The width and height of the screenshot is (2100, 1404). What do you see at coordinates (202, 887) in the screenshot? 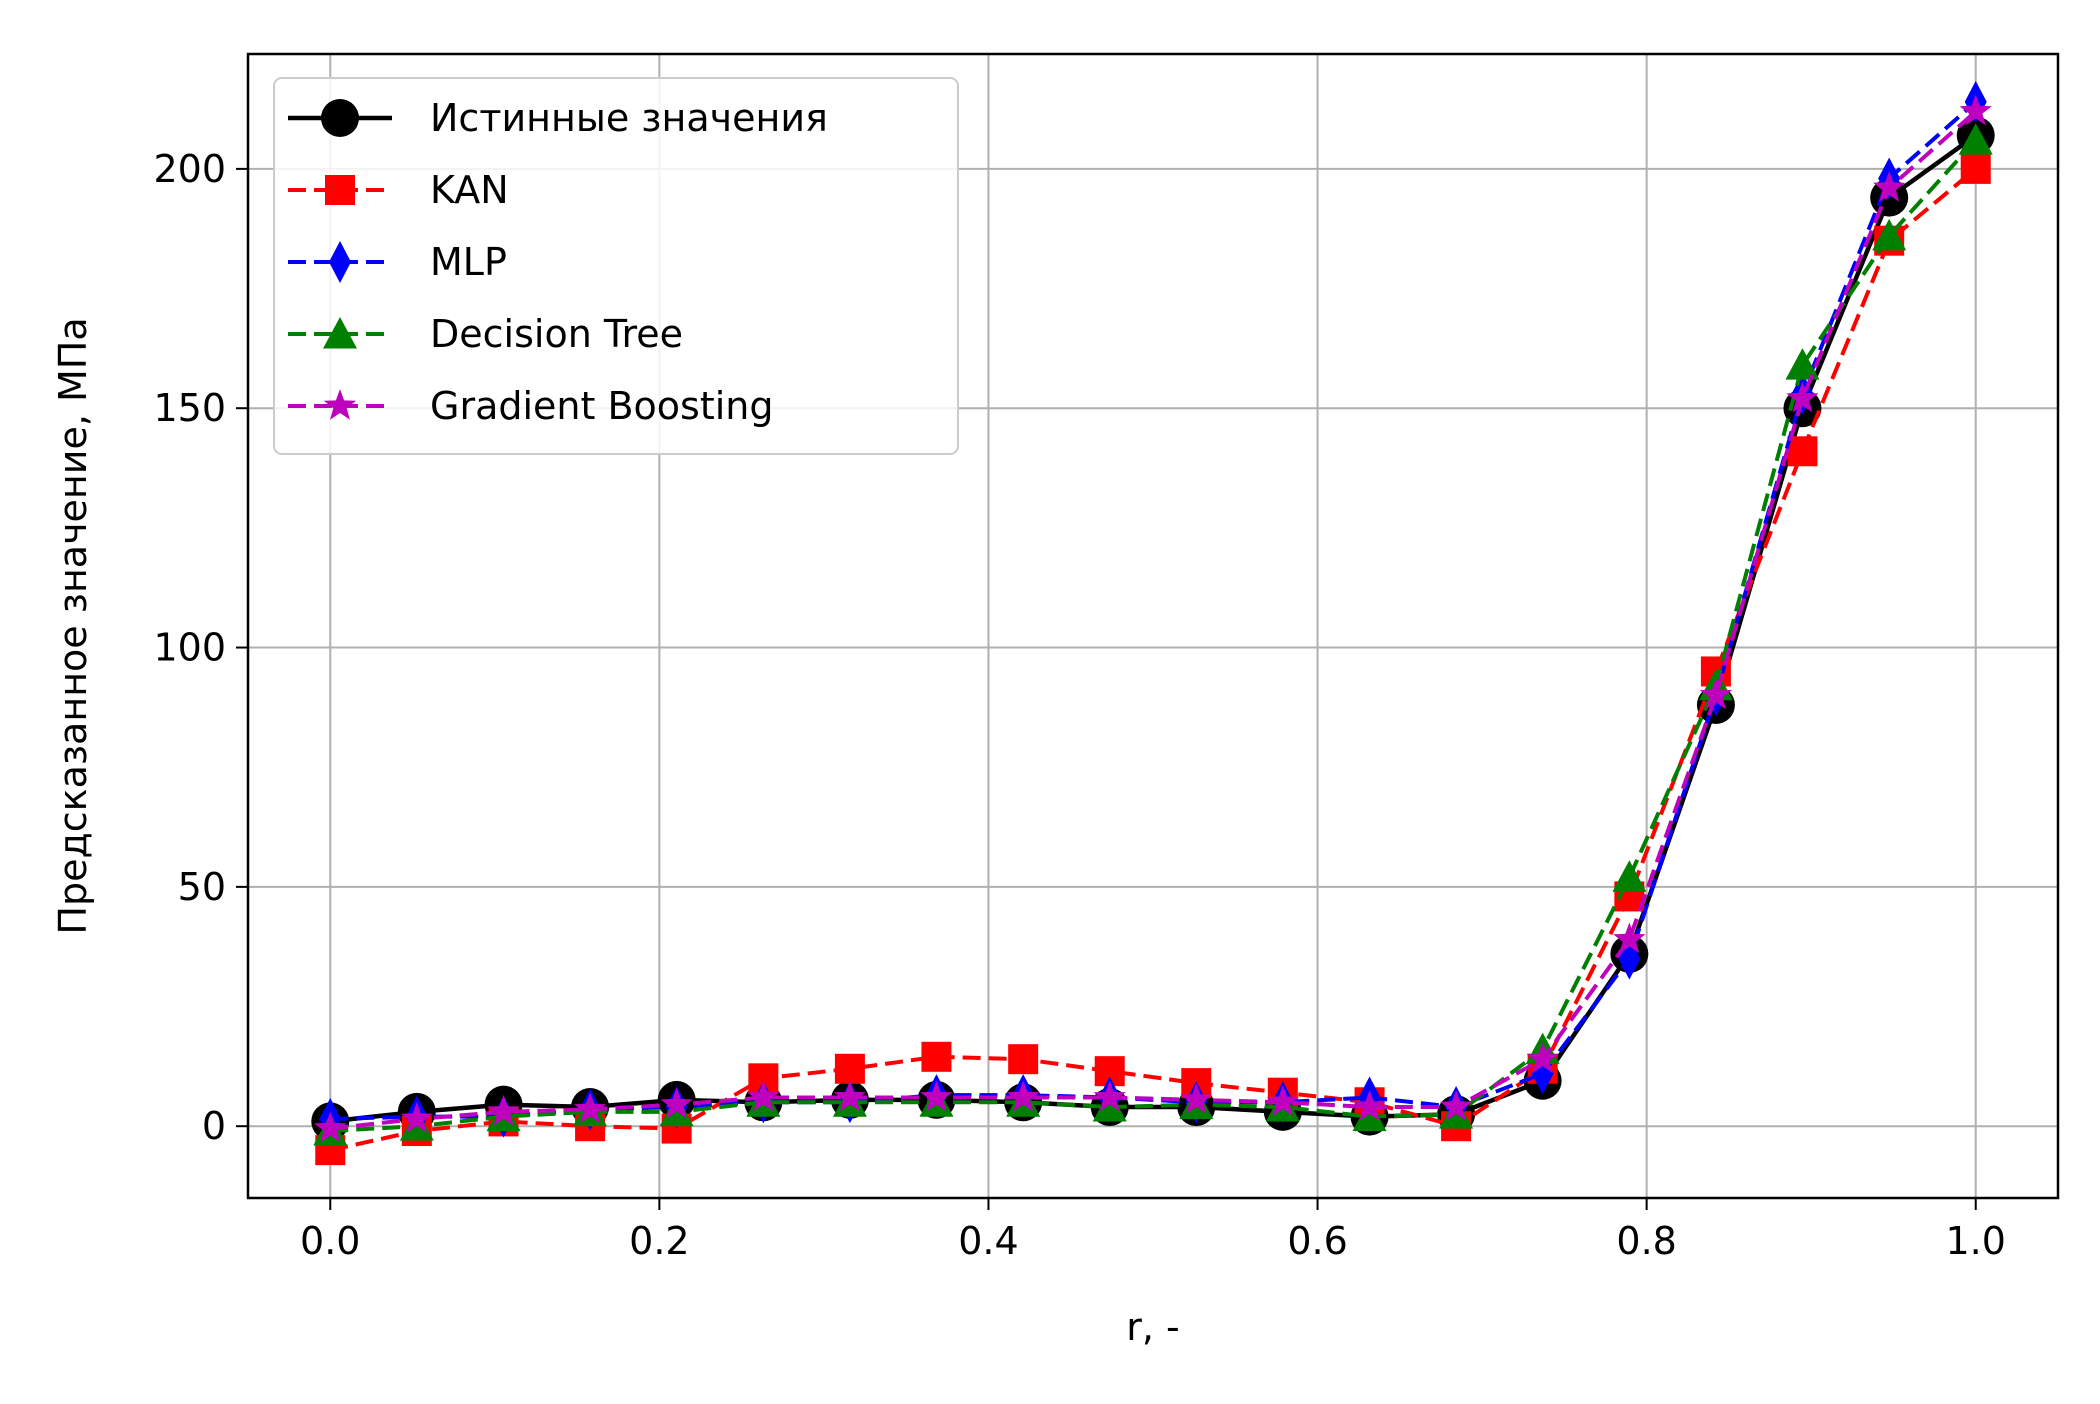
I see `y-tick-label: 50` at bounding box center [202, 887].